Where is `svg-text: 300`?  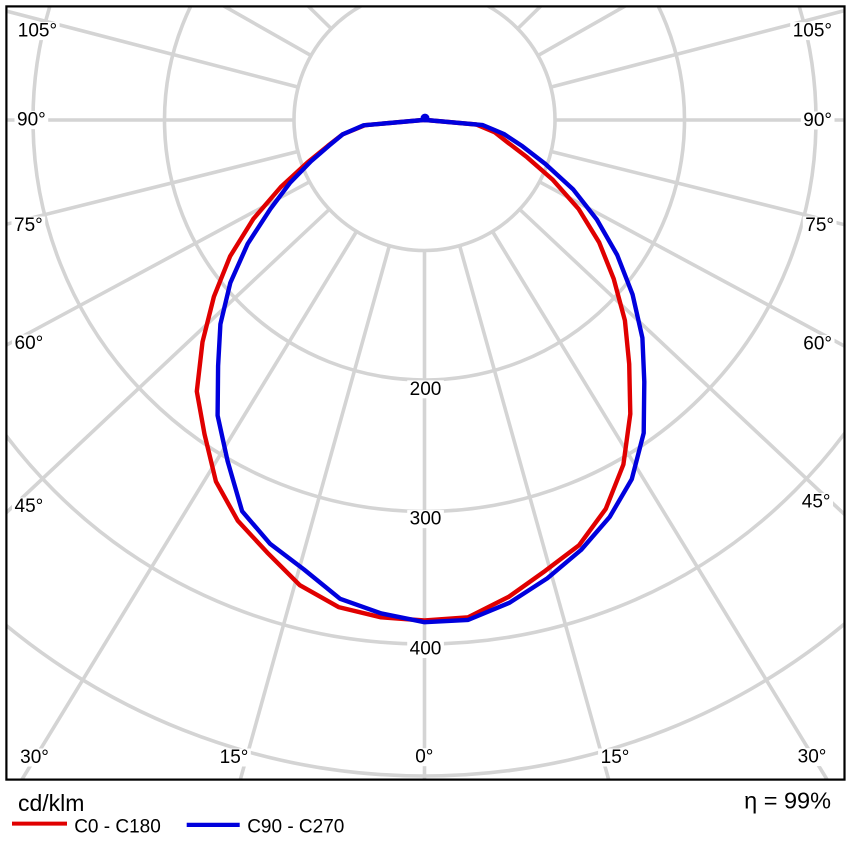 svg-text: 300 is located at coordinates (426, 519).